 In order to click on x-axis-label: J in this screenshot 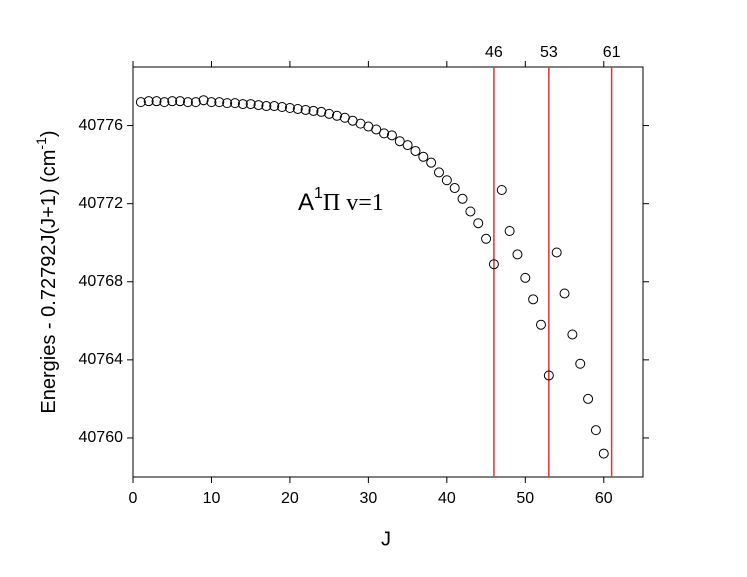, I will do `click(386, 539)`.